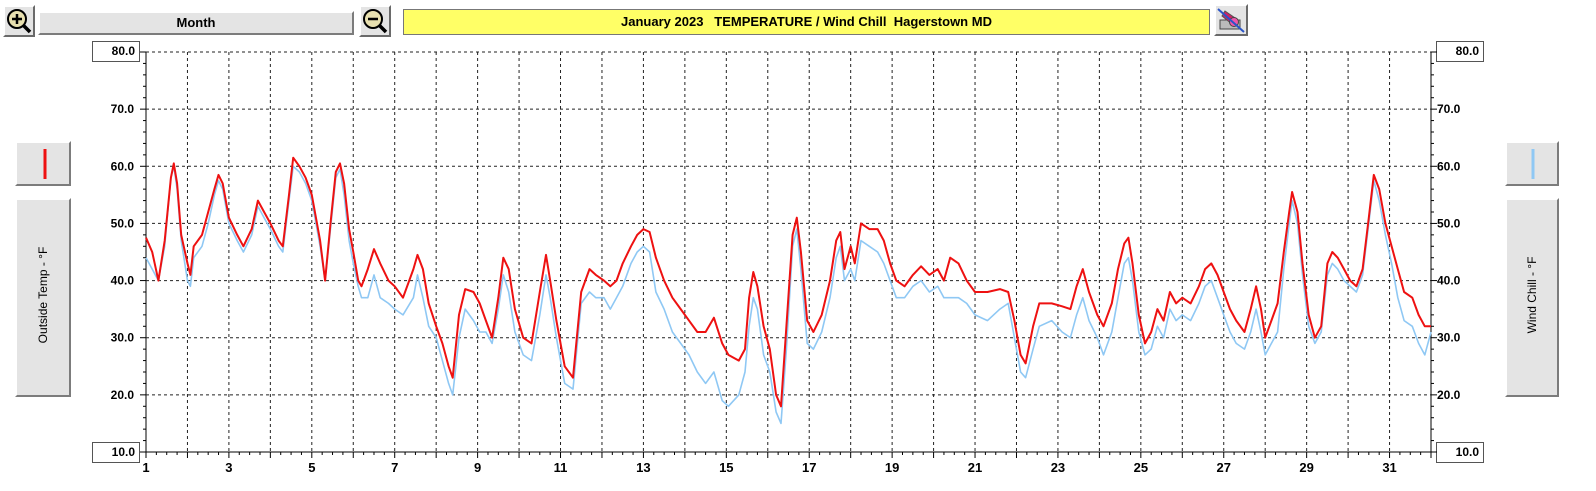  Describe the element at coordinates (196, 23) in the screenshot. I see `period-button: Month` at that location.